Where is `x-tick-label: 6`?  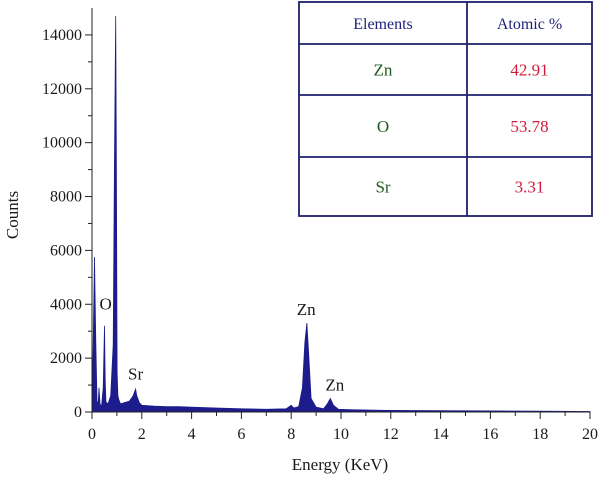
x-tick-label: 6 is located at coordinates (241, 434).